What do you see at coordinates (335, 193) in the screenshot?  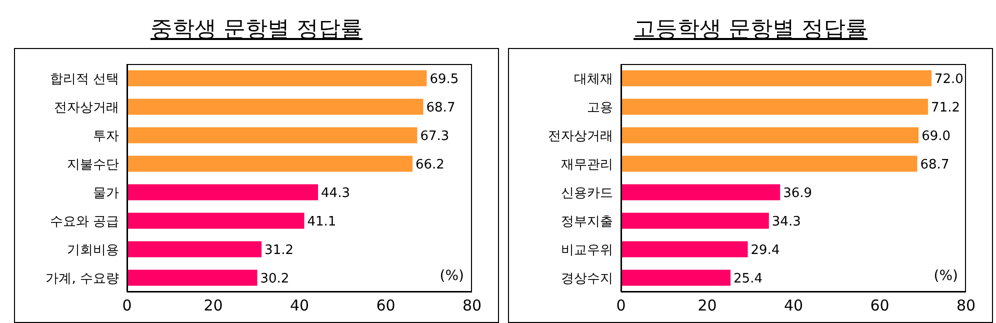 I see `data-label: 44.3` at bounding box center [335, 193].